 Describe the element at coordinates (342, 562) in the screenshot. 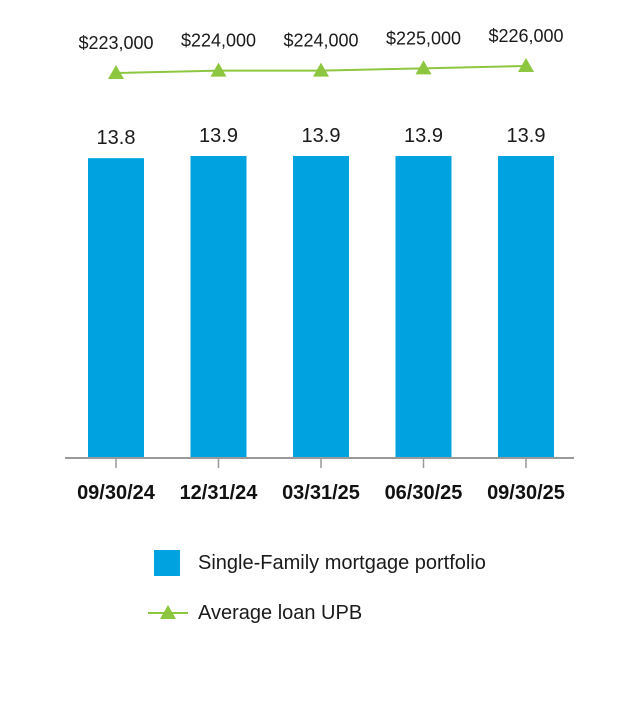

I see `legend-label-portfolio: Single-Family mortgage portfolio` at that location.